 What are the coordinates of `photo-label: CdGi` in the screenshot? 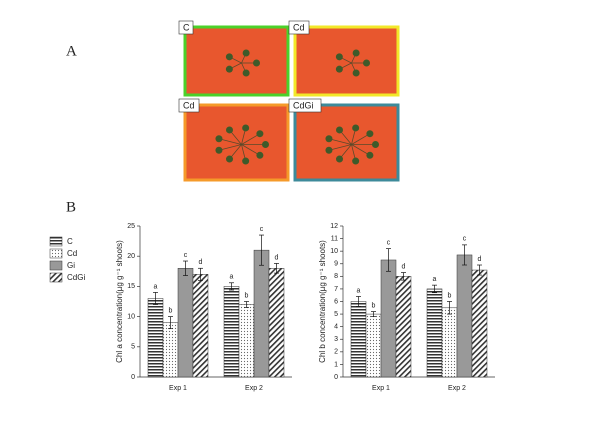 It's located at (303, 105).